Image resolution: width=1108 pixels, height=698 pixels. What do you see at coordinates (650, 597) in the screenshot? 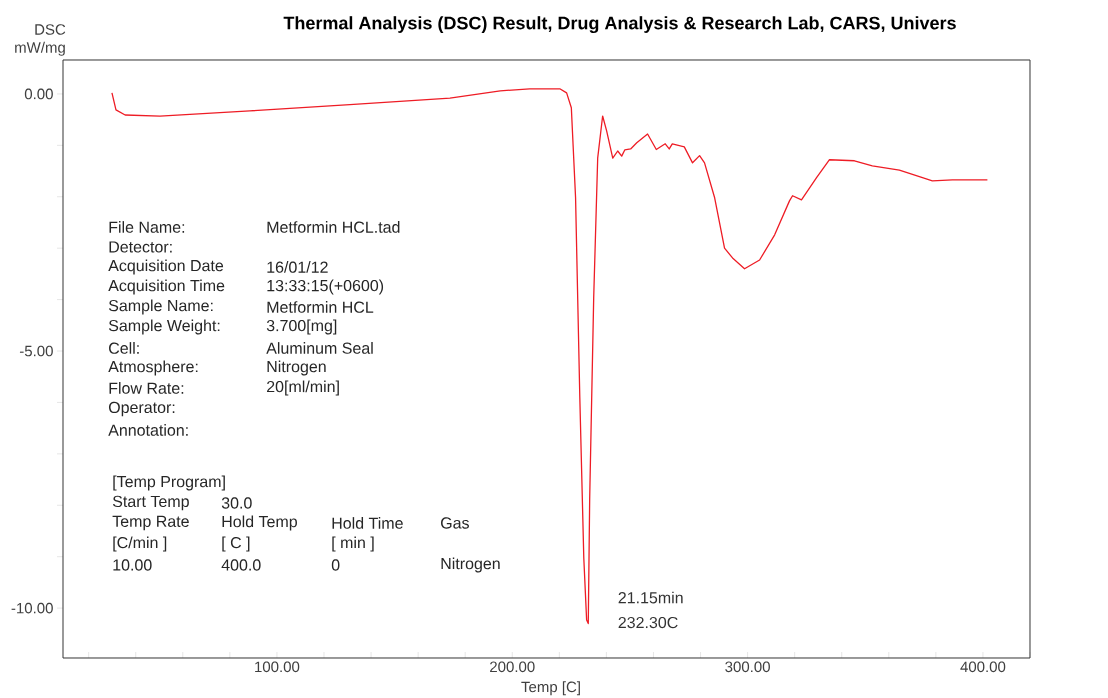
I see `annotation: 21.15min` at bounding box center [650, 597].